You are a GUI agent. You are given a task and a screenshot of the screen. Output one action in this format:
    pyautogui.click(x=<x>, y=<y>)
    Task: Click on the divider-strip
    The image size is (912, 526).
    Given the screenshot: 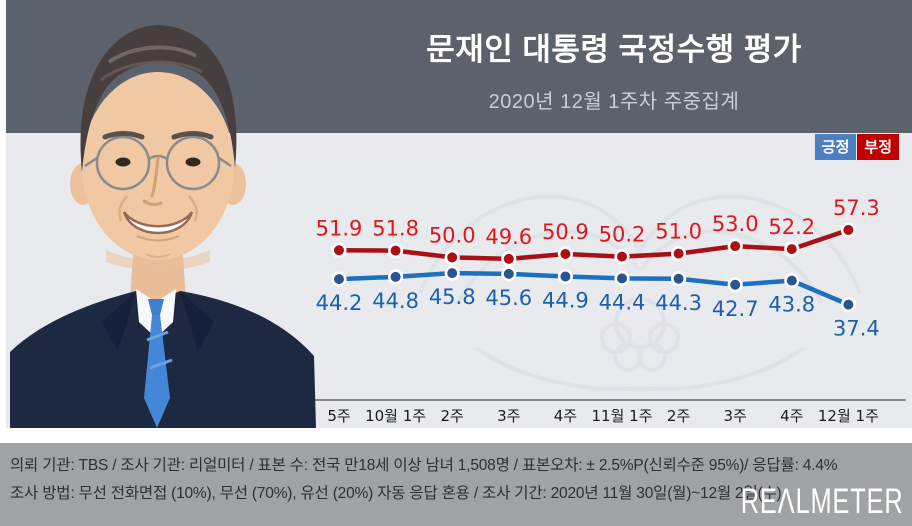 What is the action you would take?
    pyautogui.click(x=456, y=435)
    